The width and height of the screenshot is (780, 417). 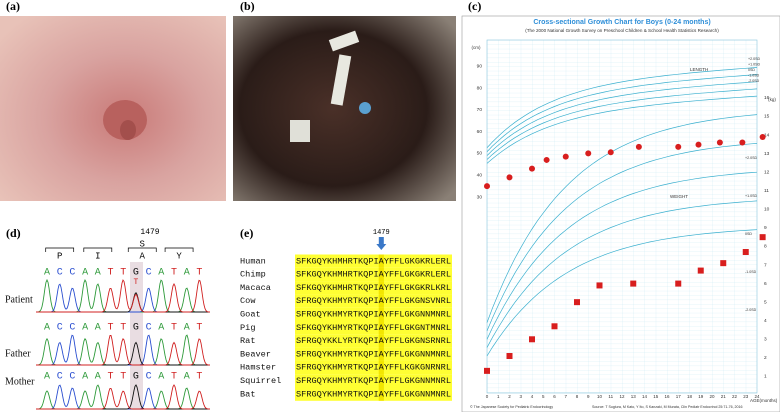 I want to click on x-tick-label: 21, so click(x=724, y=396).